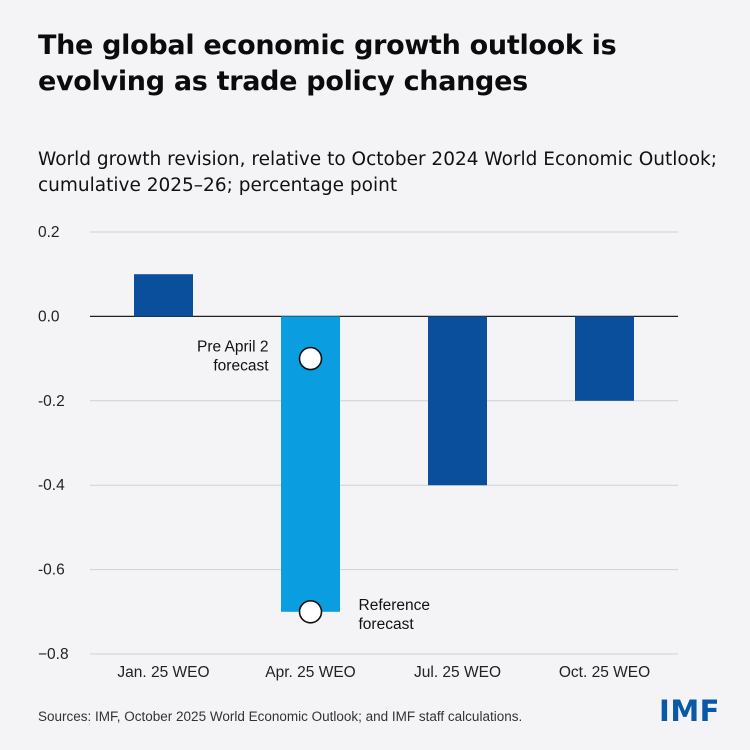 The image size is (750, 750). What do you see at coordinates (310, 672) in the screenshot?
I see `x-tick-label: Apr. 25 WEO` at bounding box center [310, 672].